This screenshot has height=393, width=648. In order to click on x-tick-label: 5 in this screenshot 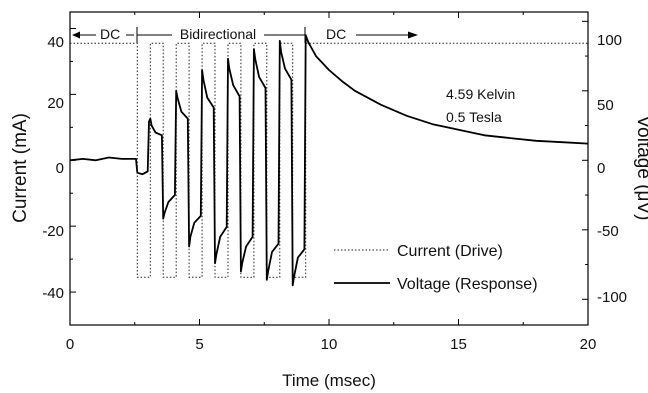, I will do `click(199, 344)`.